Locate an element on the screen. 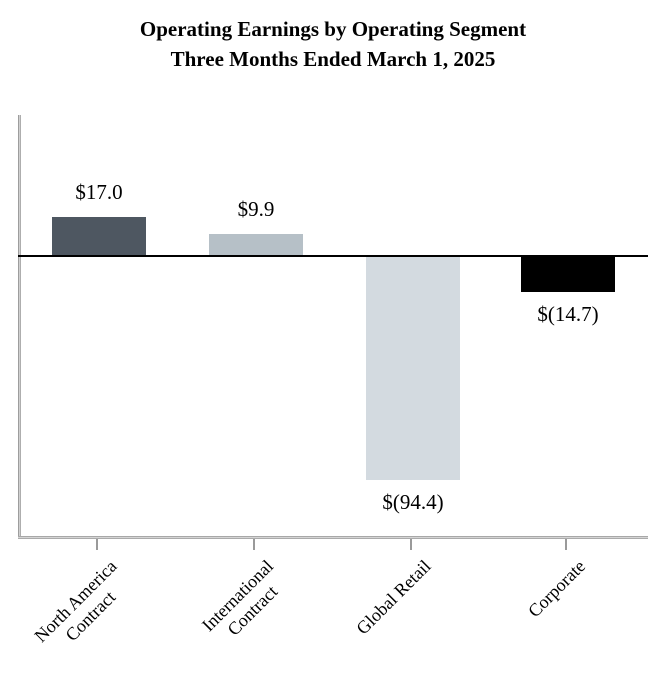 The height and width of the screenshot is (700, 666). bar-global-retail is located at coordinates (413, 369).